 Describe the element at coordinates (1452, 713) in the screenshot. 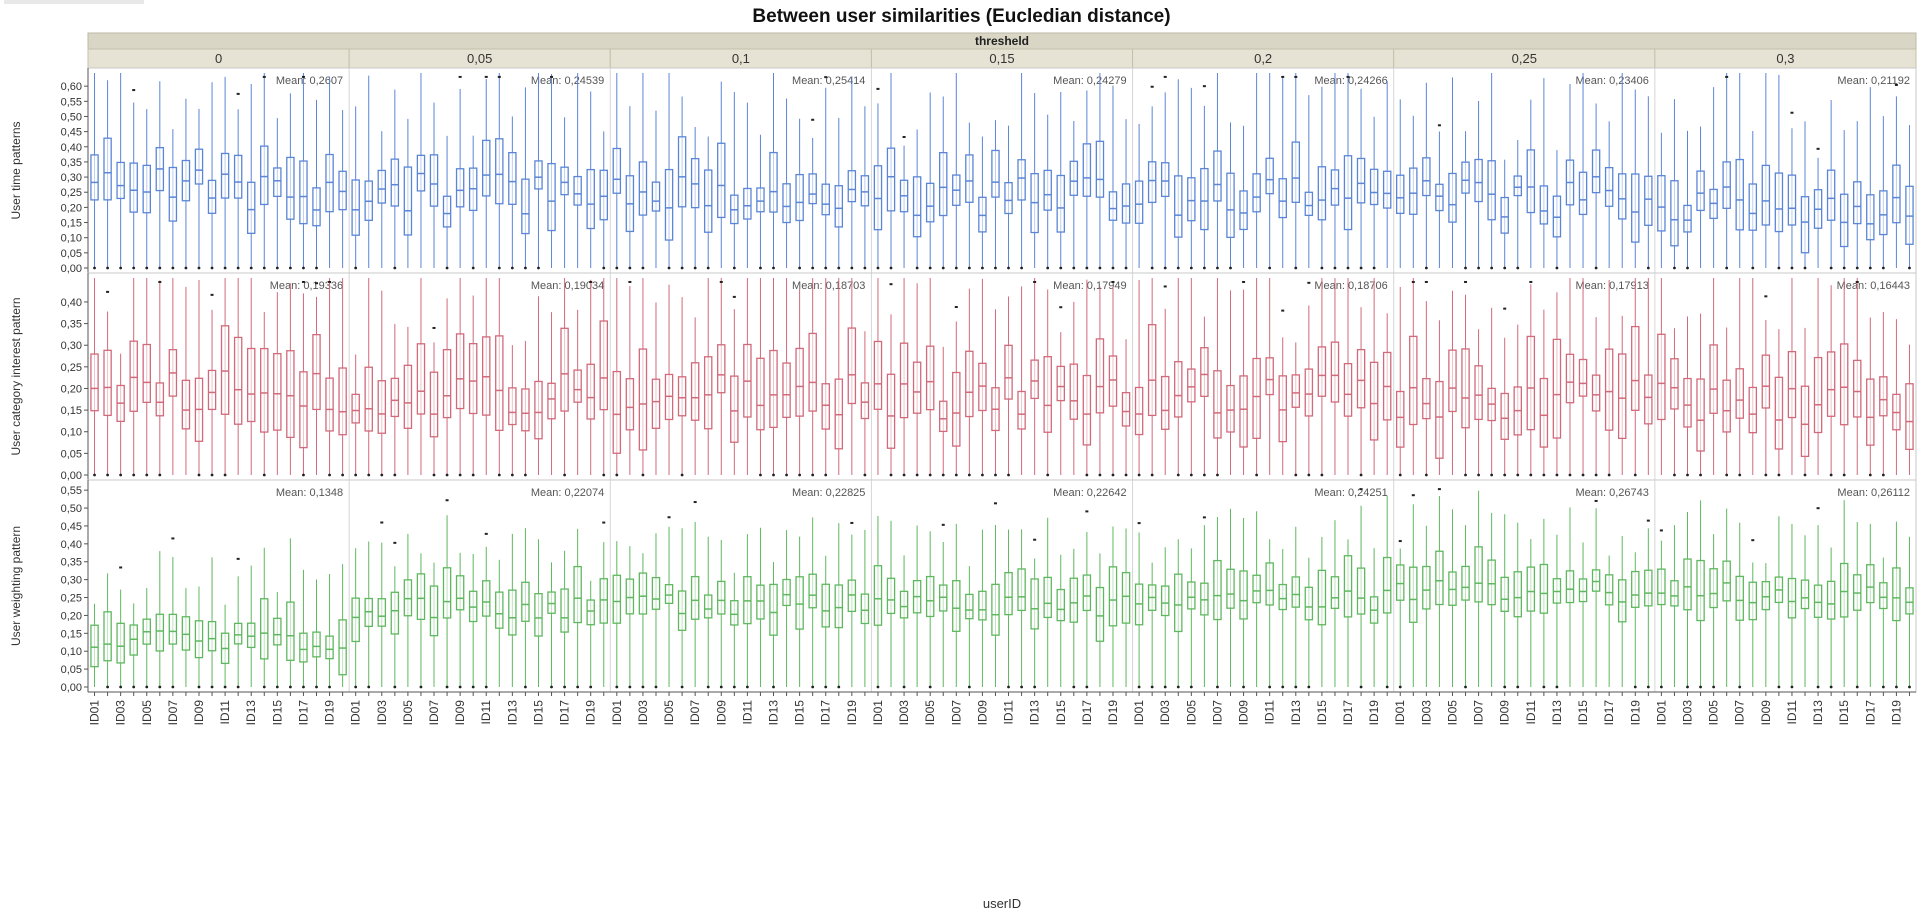

I see `x-tick-label: ID05` at that location.